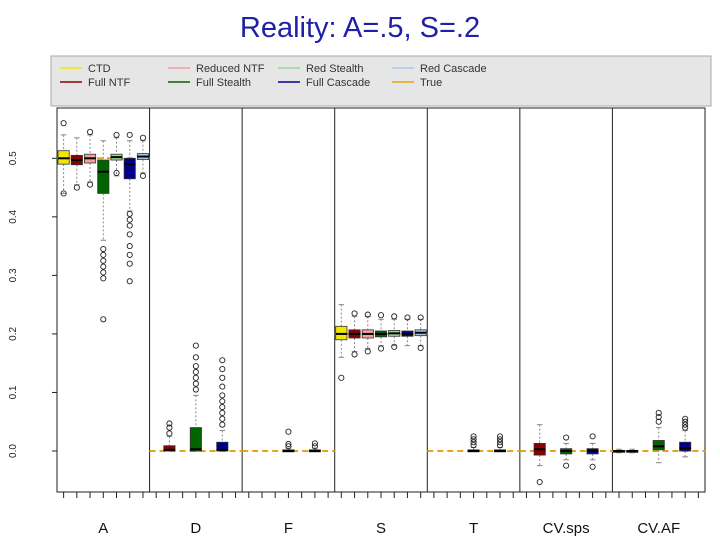 This screenshot has width=720, height=540. What do you see at coordinates (453, 69) in the screenshot?
I see `legend-label: Red Cascade` at bounding box center [453, 69].